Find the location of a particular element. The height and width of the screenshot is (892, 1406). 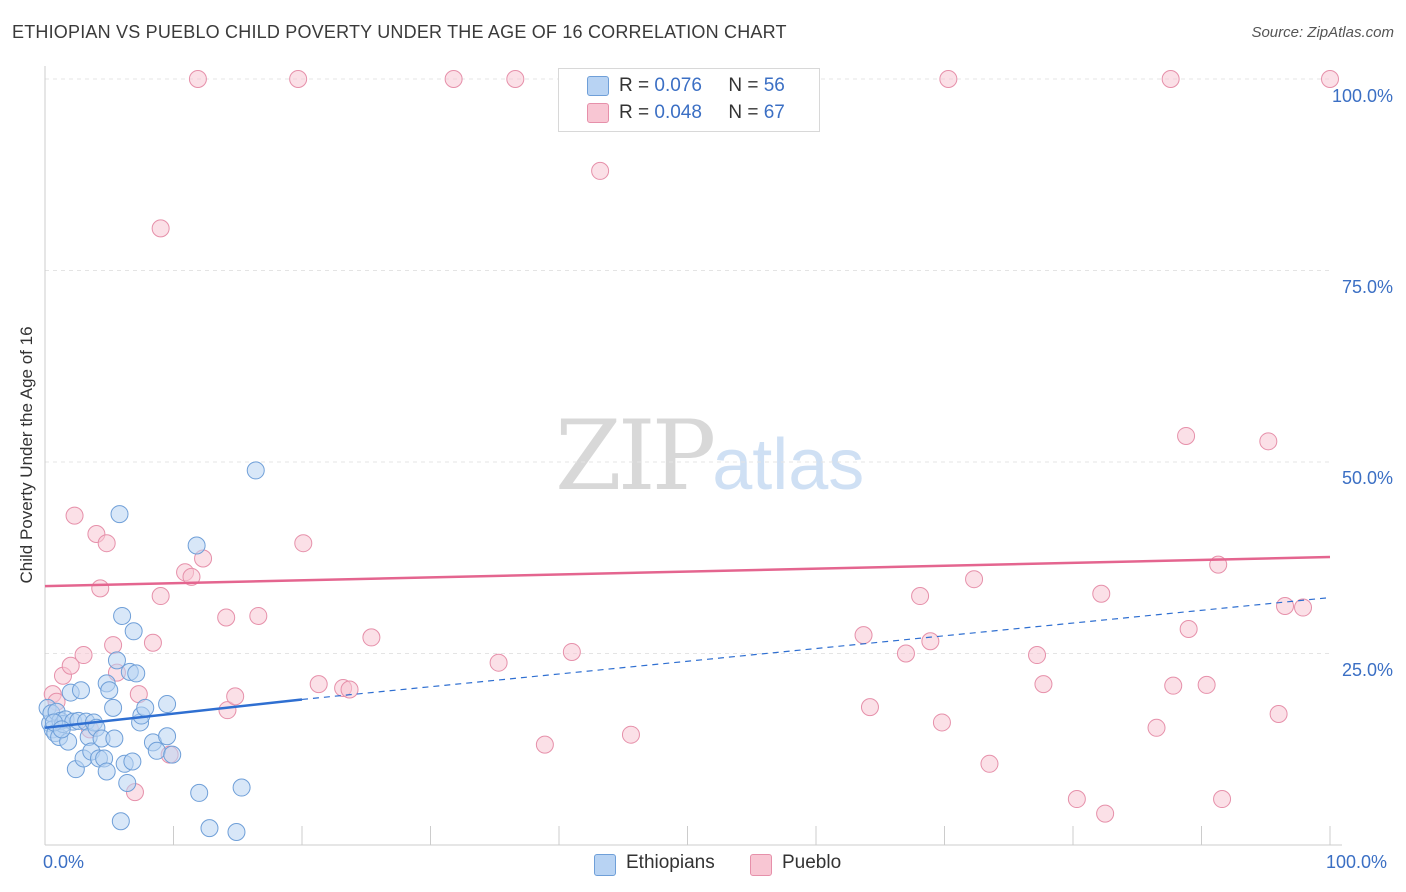

ethiopians-trend-extension is located at coordinates (816, 648).